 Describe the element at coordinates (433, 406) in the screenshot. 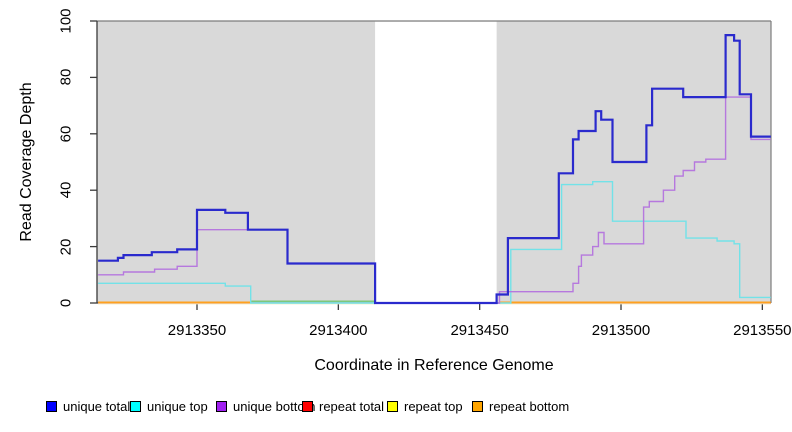

I see `legend-label: repeat top` at that location.